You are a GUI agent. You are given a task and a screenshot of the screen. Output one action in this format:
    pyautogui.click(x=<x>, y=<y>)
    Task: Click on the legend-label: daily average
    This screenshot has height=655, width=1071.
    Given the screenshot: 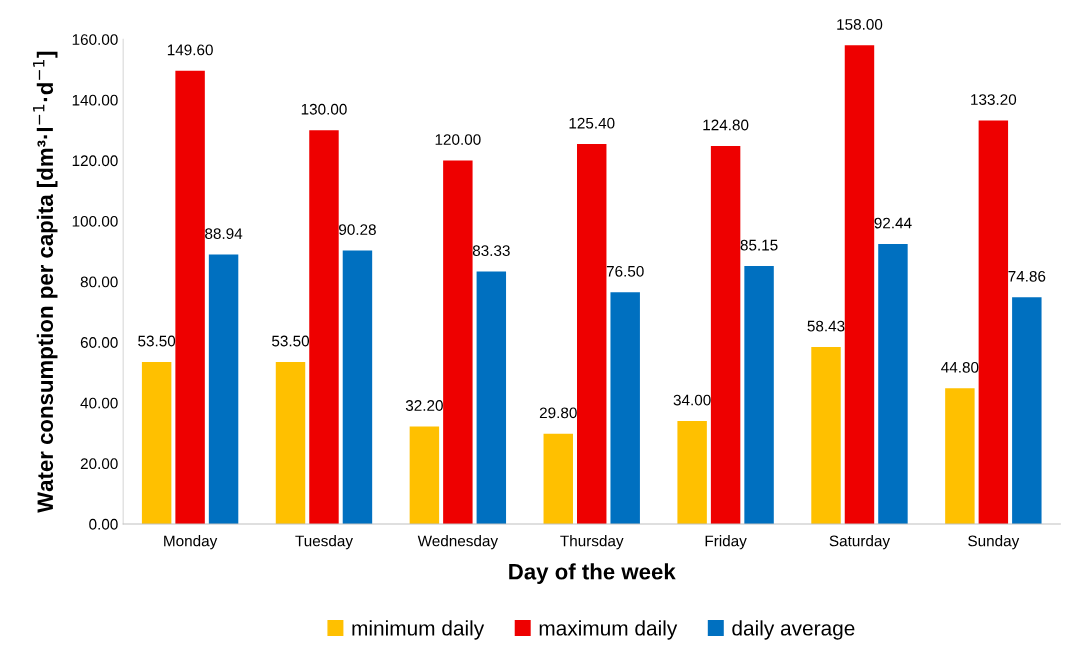 What is the action you would take?
    pyautogui.click(x=793, y=630)
    